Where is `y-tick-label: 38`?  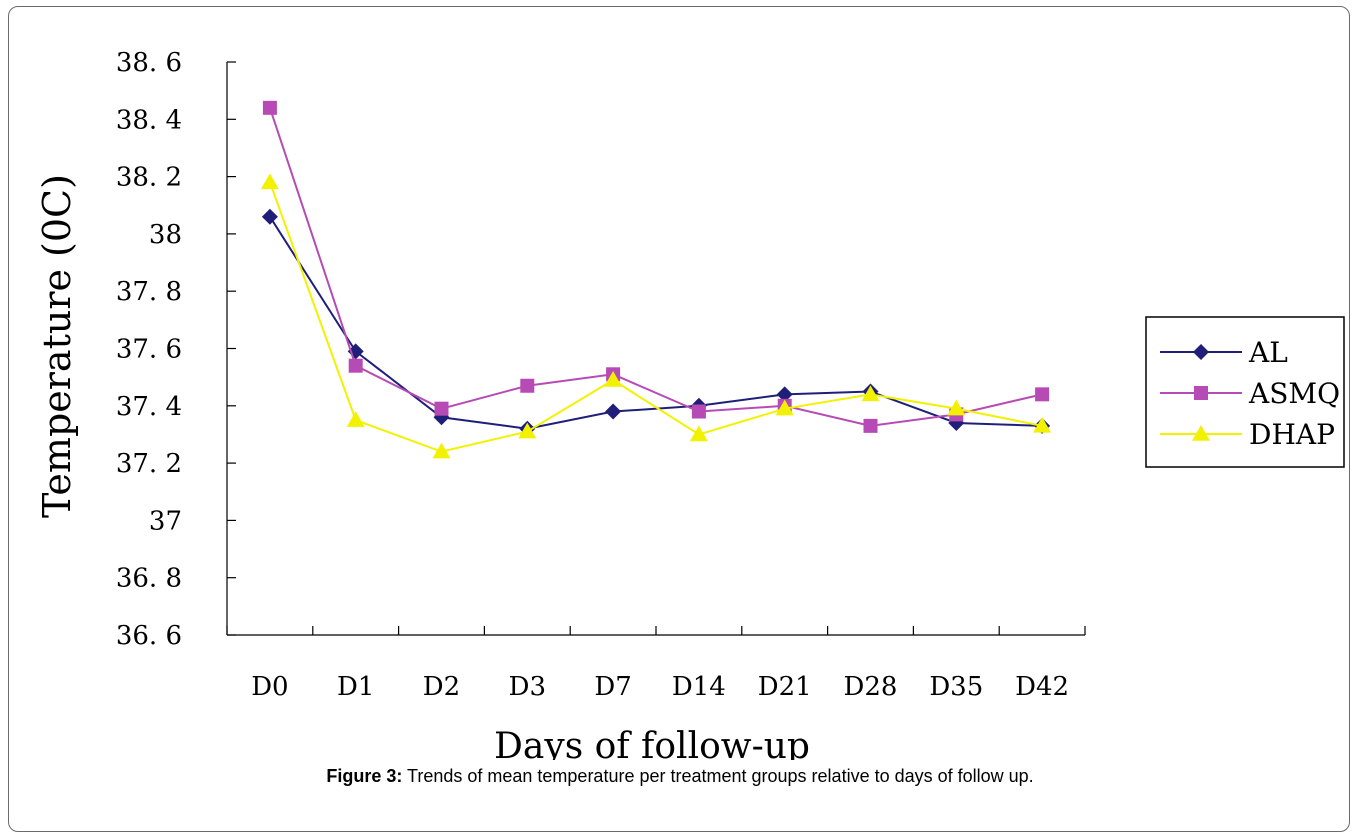 y-tick-label: 38 is located at coordinates (165, 235).